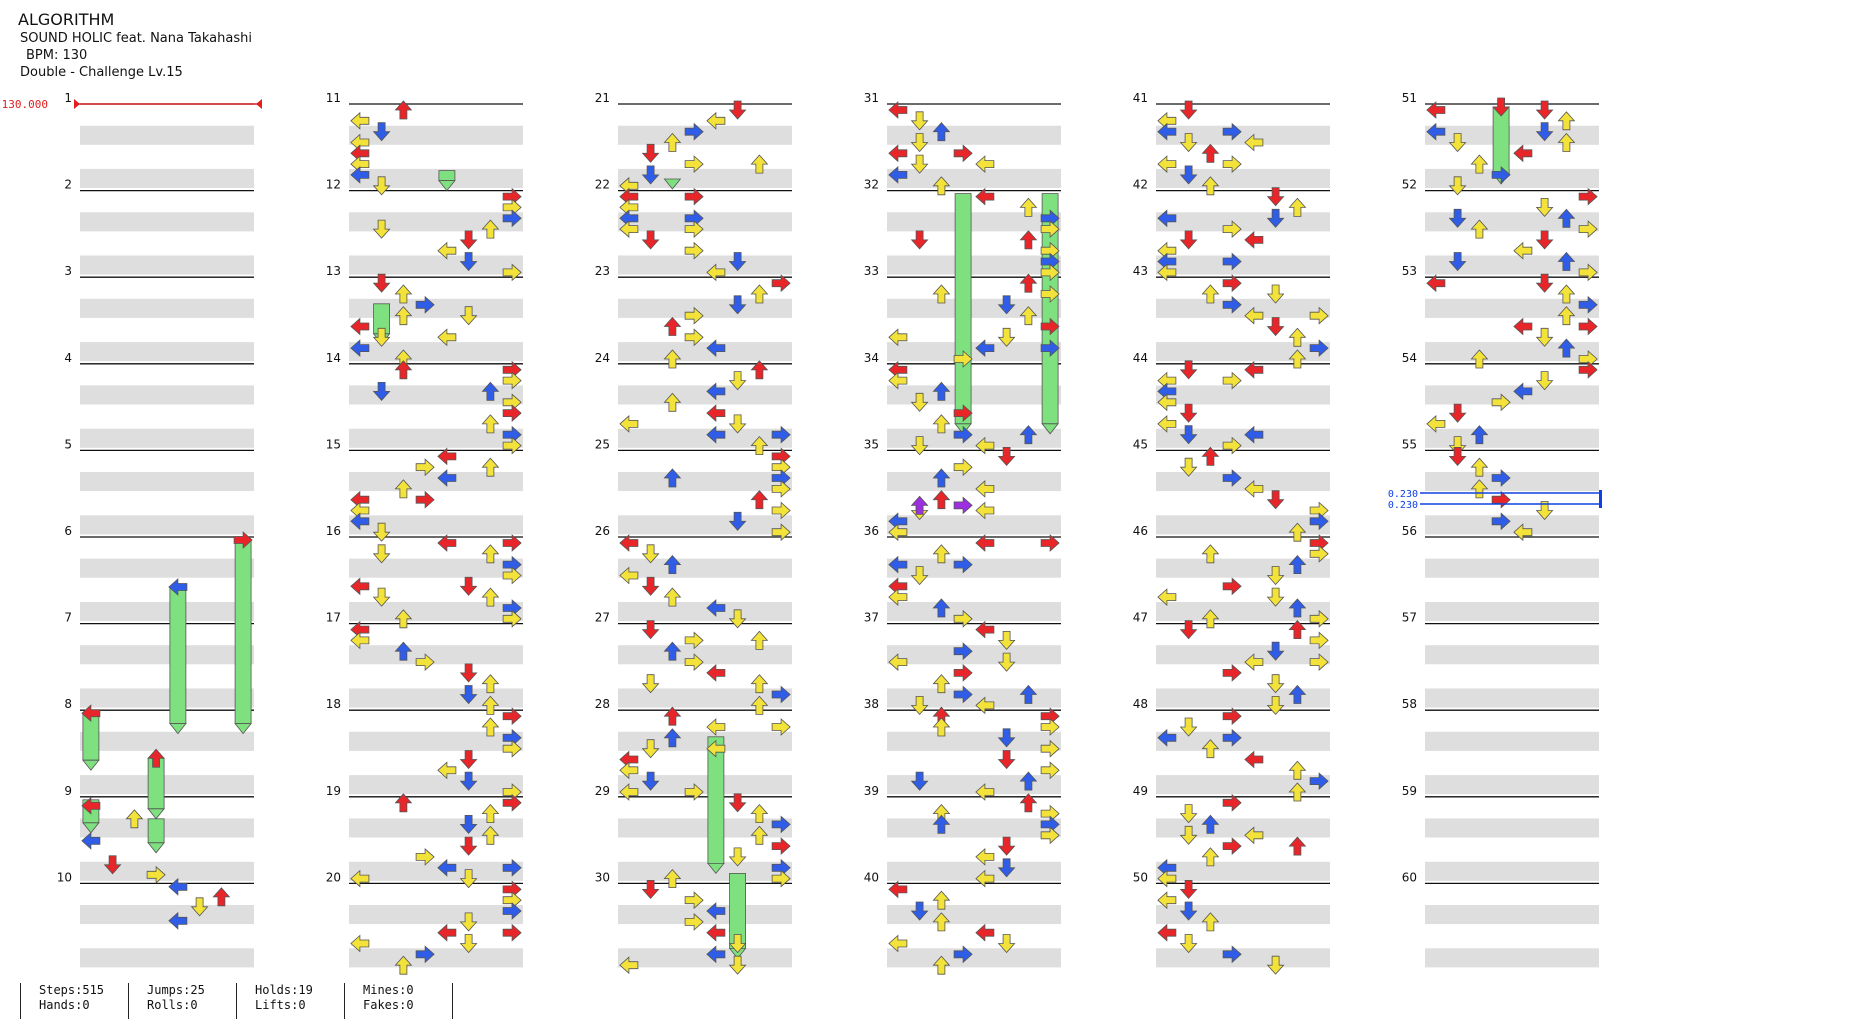  What do you see at coordinates (1409, 185) in the screenshot?
I see `measure-number: 52` at bounding box center [1409, 185].